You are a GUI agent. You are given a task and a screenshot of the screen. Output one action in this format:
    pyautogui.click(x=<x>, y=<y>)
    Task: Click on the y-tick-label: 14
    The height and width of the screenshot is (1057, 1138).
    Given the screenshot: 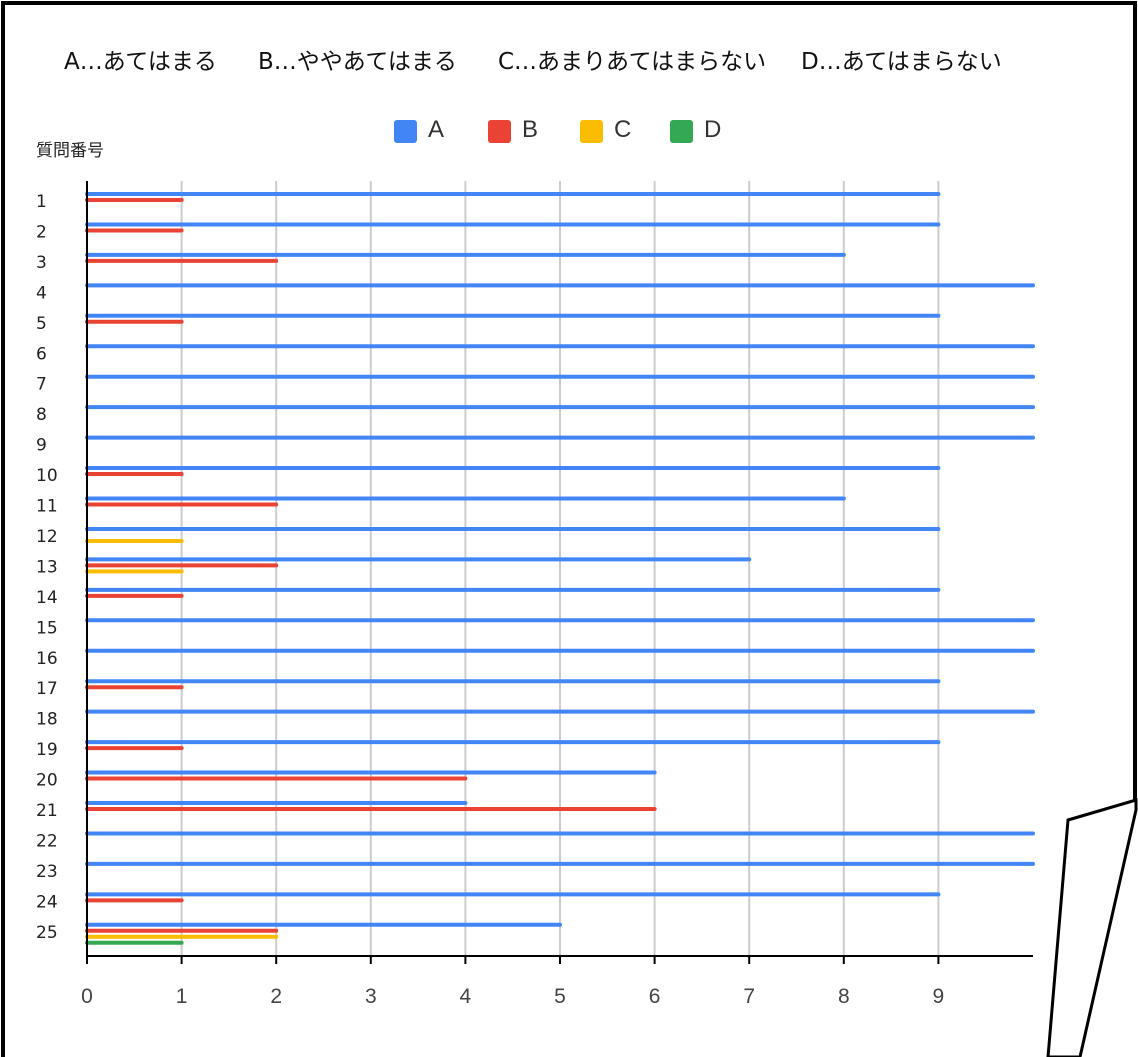 What is the action you would take?
    pyautogui.click(x=47, y=598)
    